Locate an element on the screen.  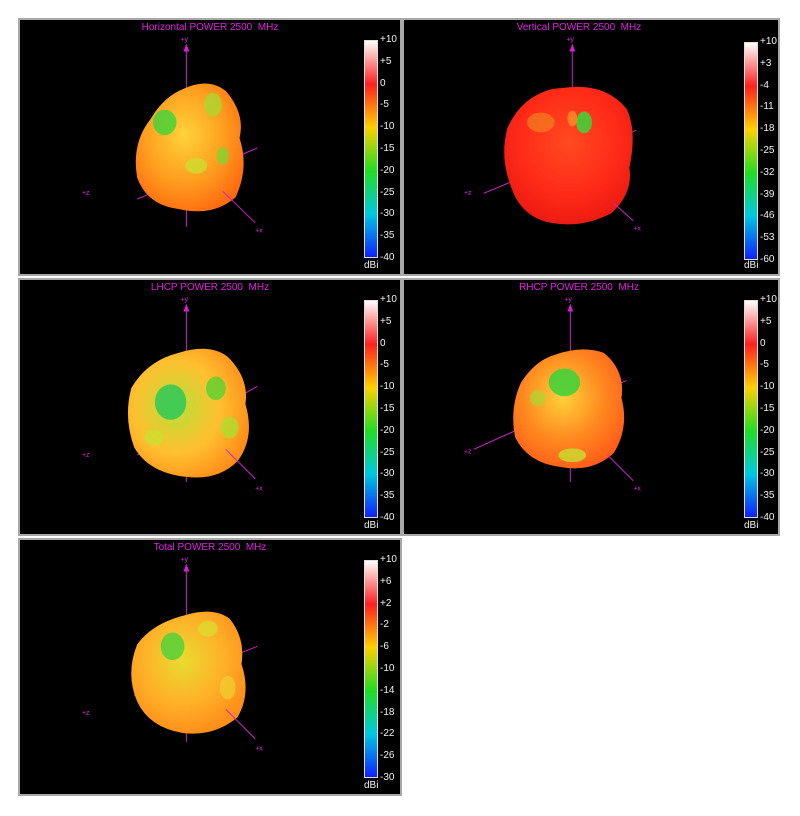
radiation-pattern-horizontal: +y +z +x is located at coordinates (172, 136).